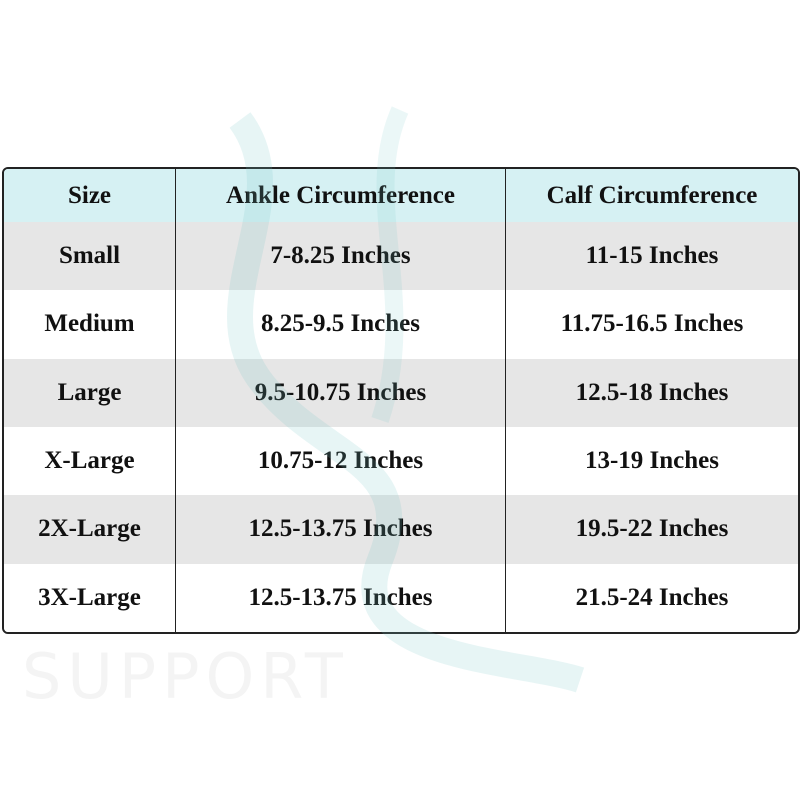  Describe the element at coordinates (89, 256) in the screenshot. I see `table-cell: Small` at that location.